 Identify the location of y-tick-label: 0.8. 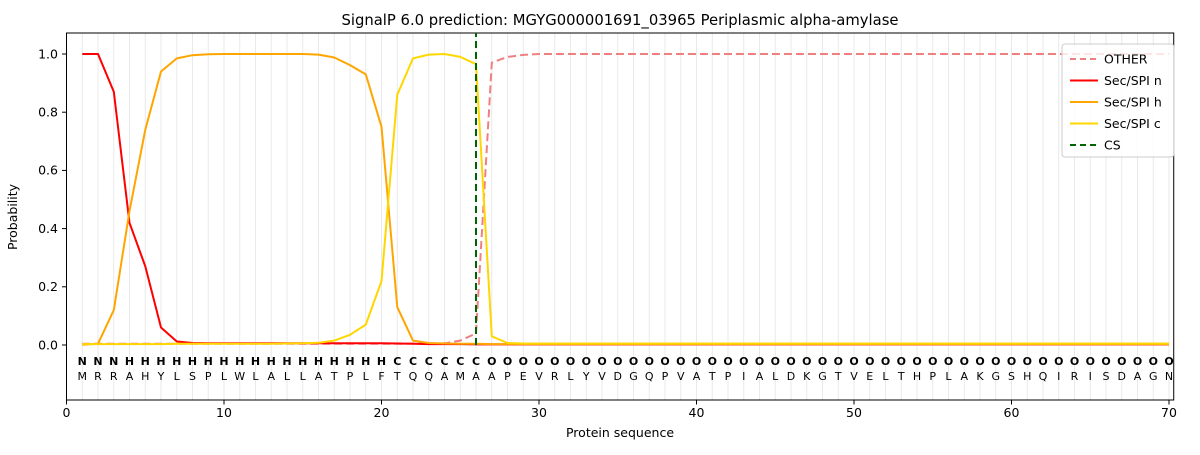
(48, 112).